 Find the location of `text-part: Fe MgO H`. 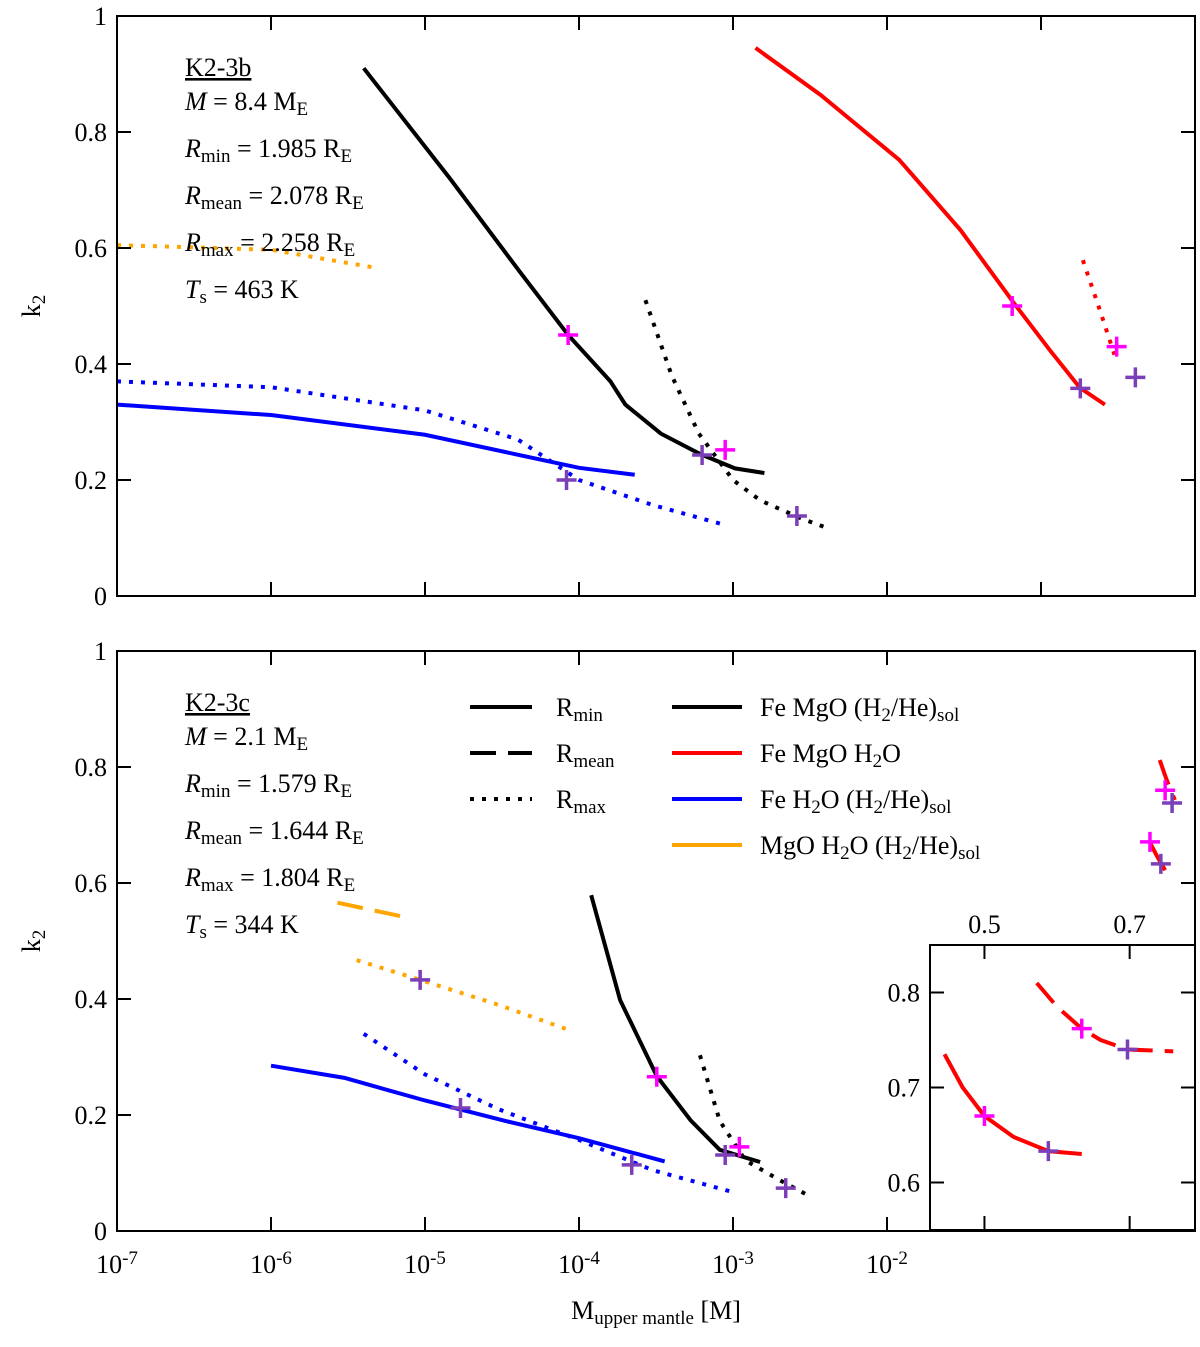

text-part: Fe MgO H is located at coordinates (816, 753).